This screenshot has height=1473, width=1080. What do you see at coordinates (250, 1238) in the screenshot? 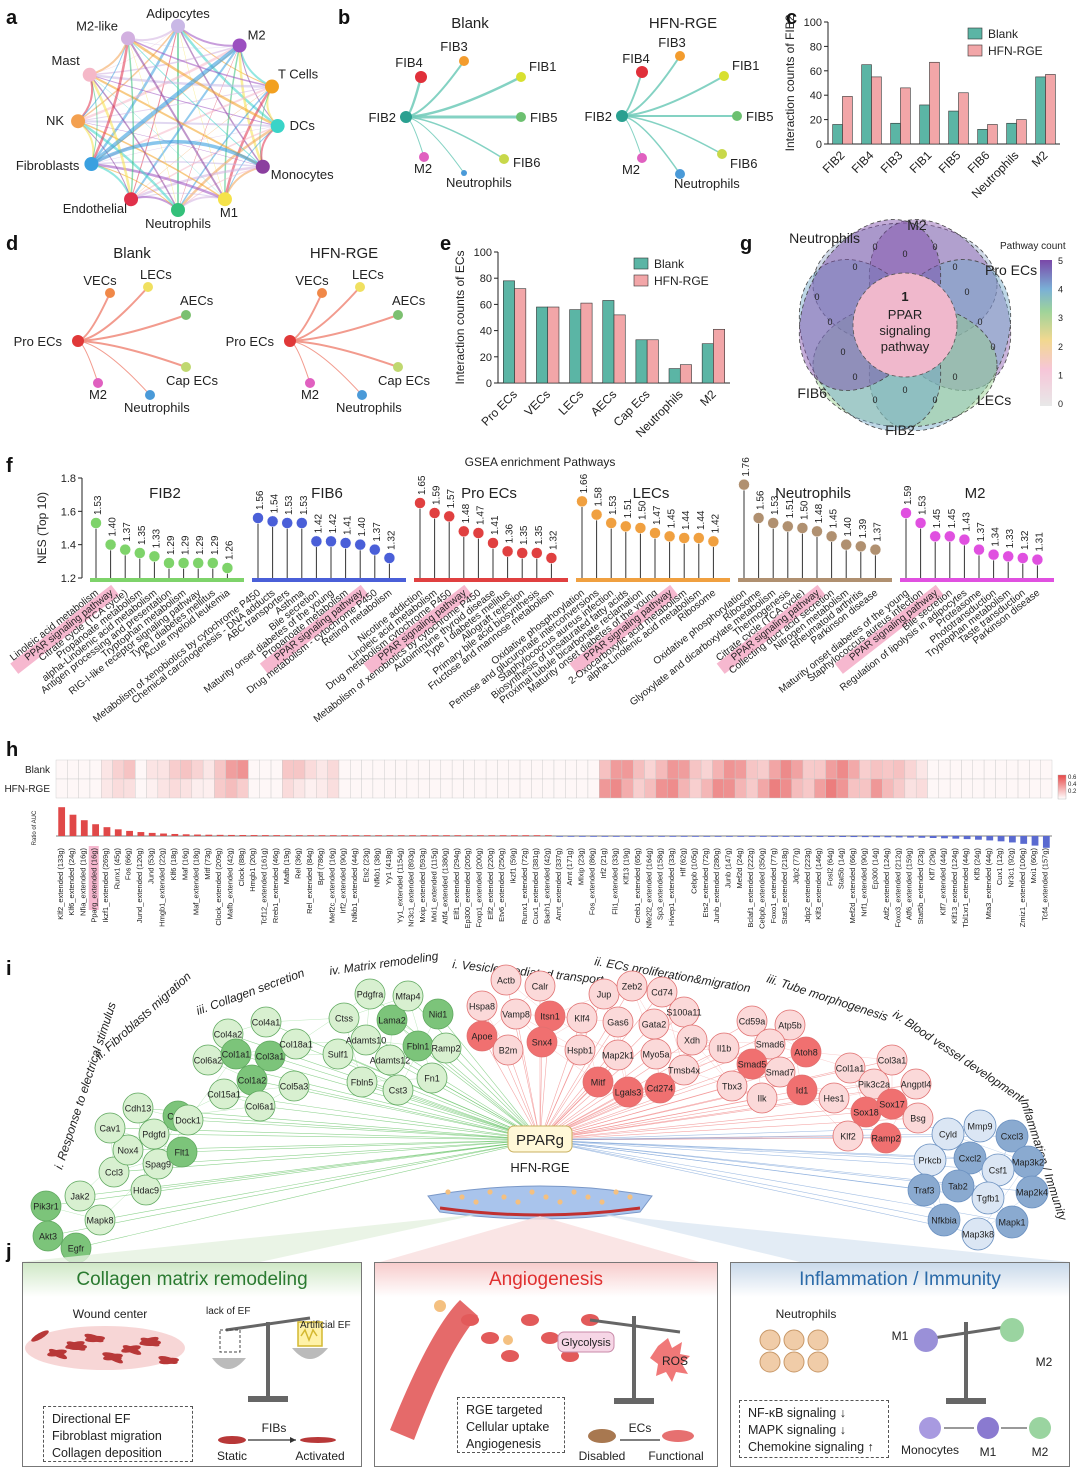
I see `j-fan-green` at bounding box center [250, 1238].